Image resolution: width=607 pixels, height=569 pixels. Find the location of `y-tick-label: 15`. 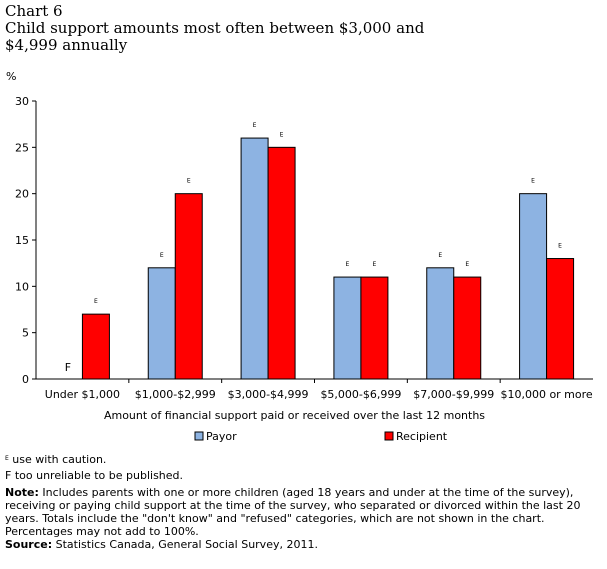

y-tick-label: 15 is located at coordinates (22, 240).